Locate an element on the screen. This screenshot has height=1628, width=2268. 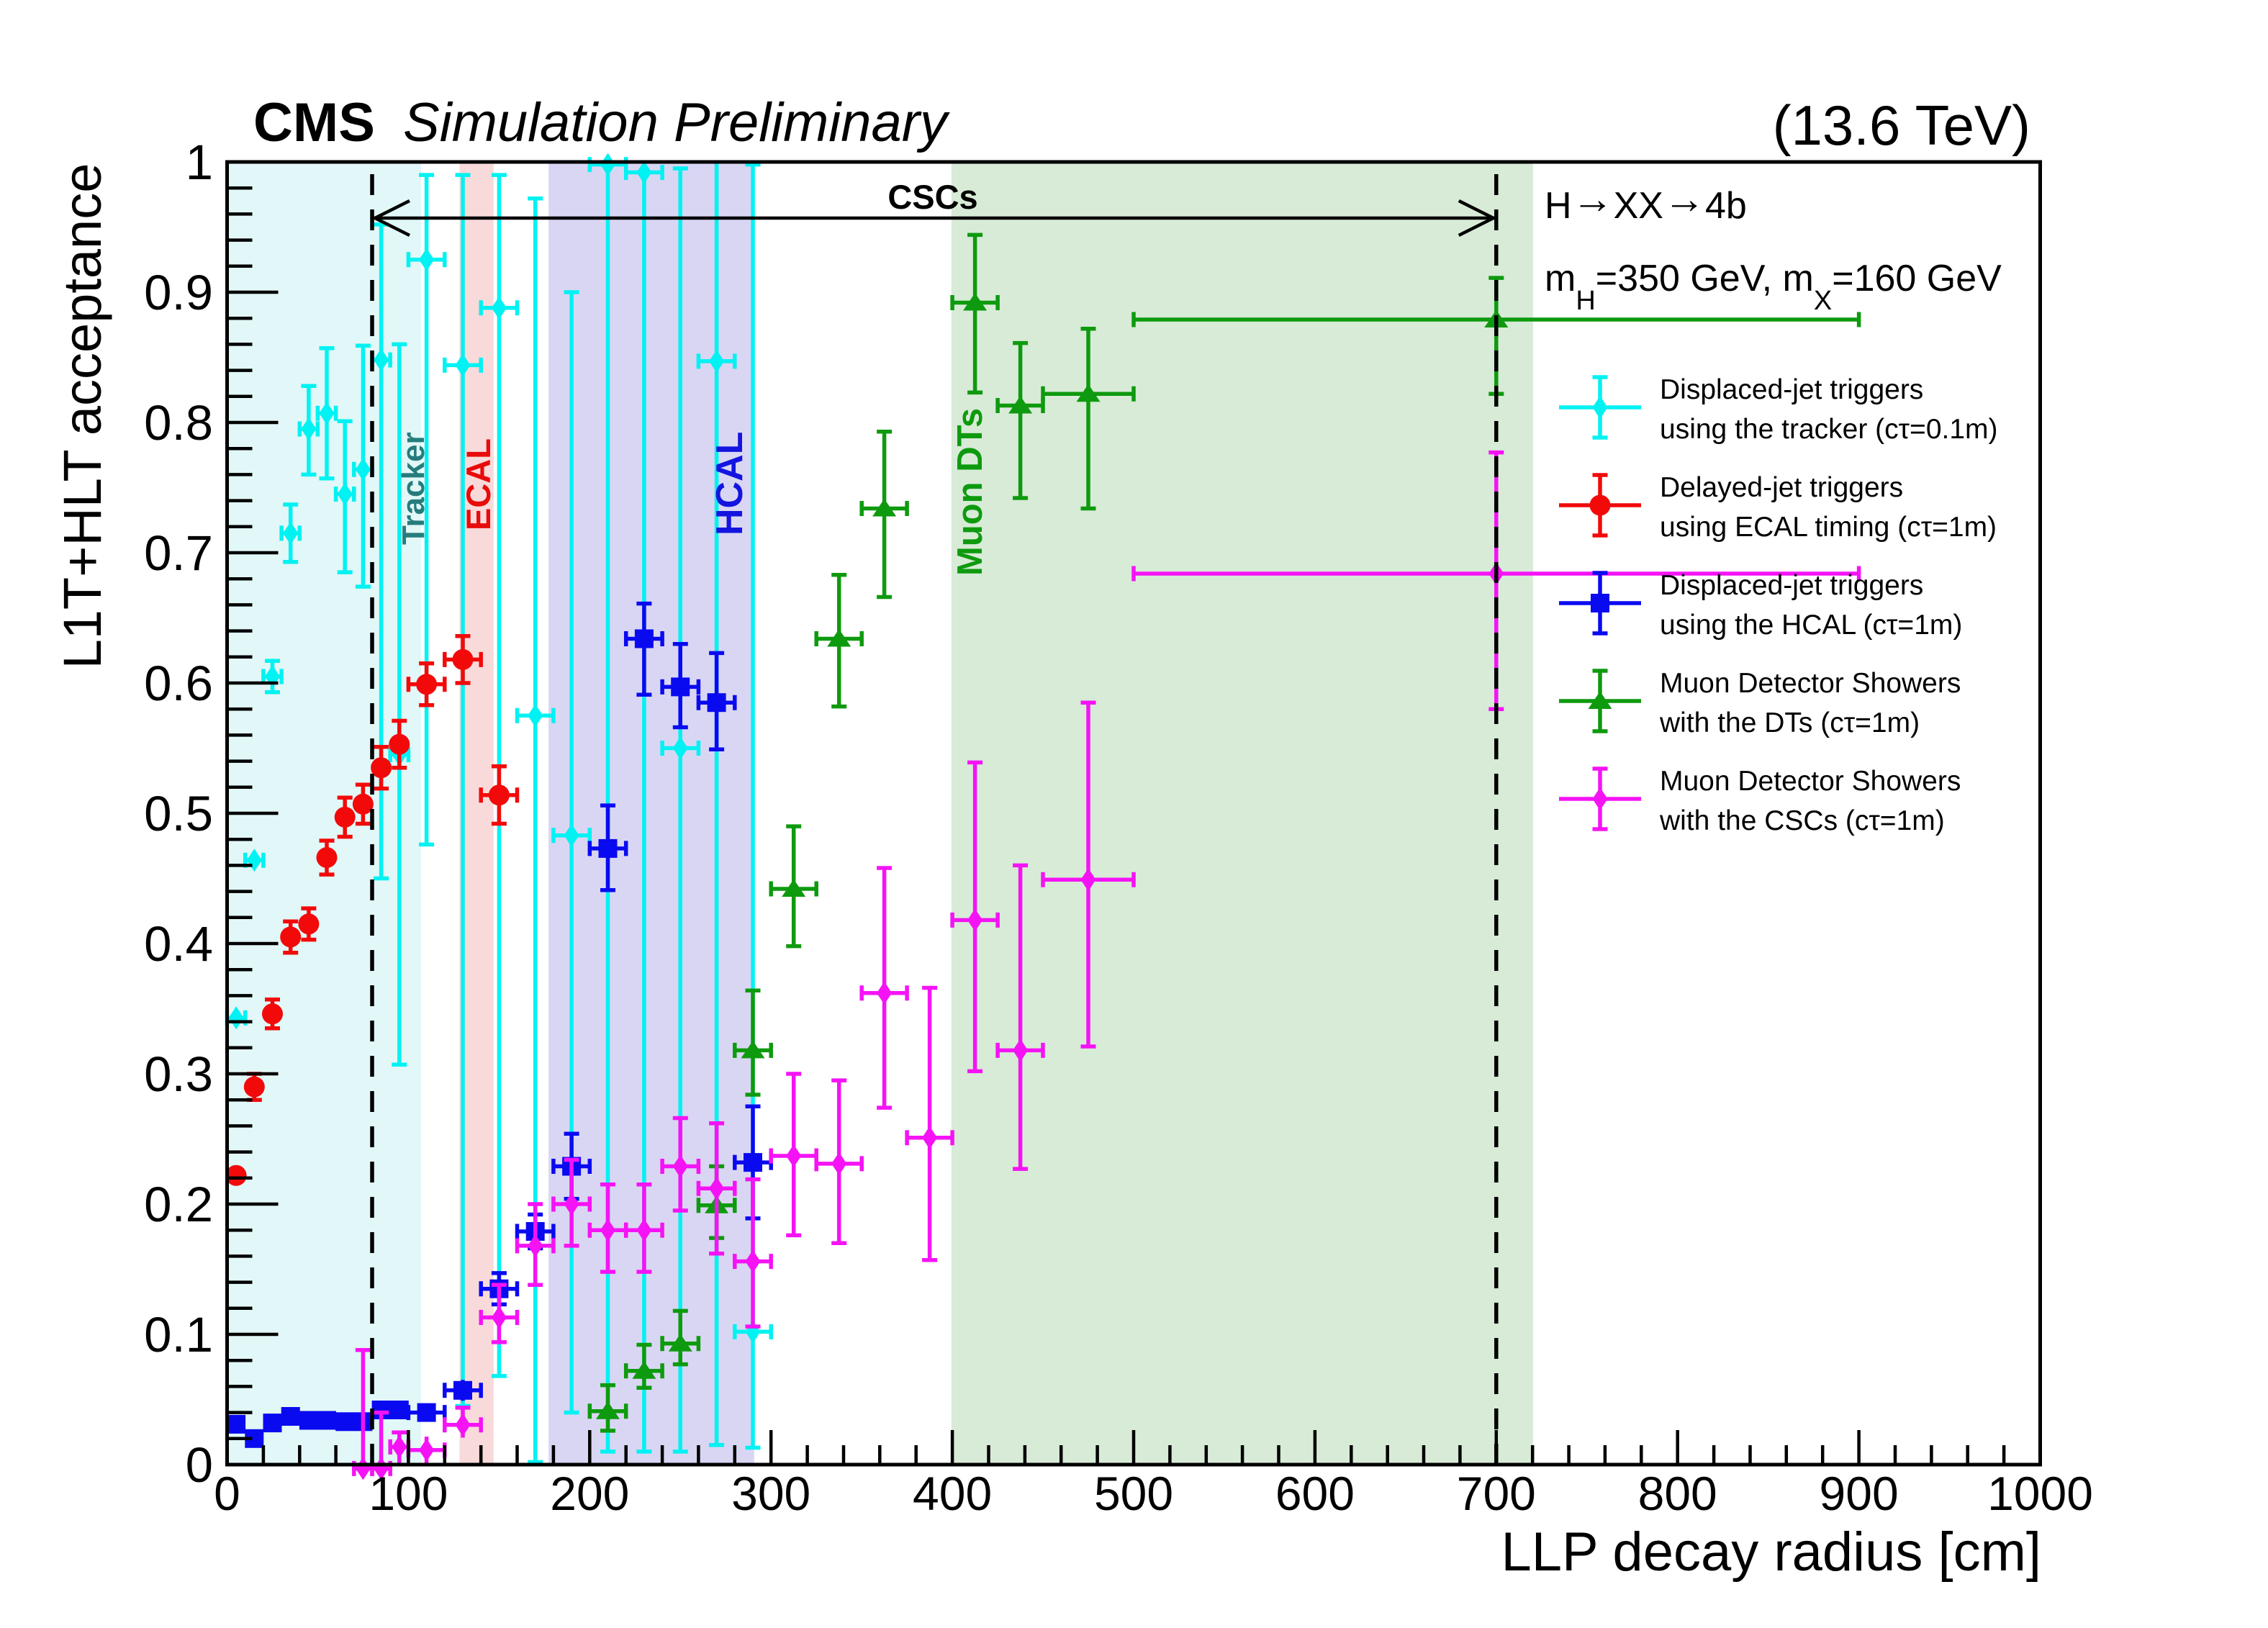
svg-text: 0.1 is located at coordinates (178, 1334).